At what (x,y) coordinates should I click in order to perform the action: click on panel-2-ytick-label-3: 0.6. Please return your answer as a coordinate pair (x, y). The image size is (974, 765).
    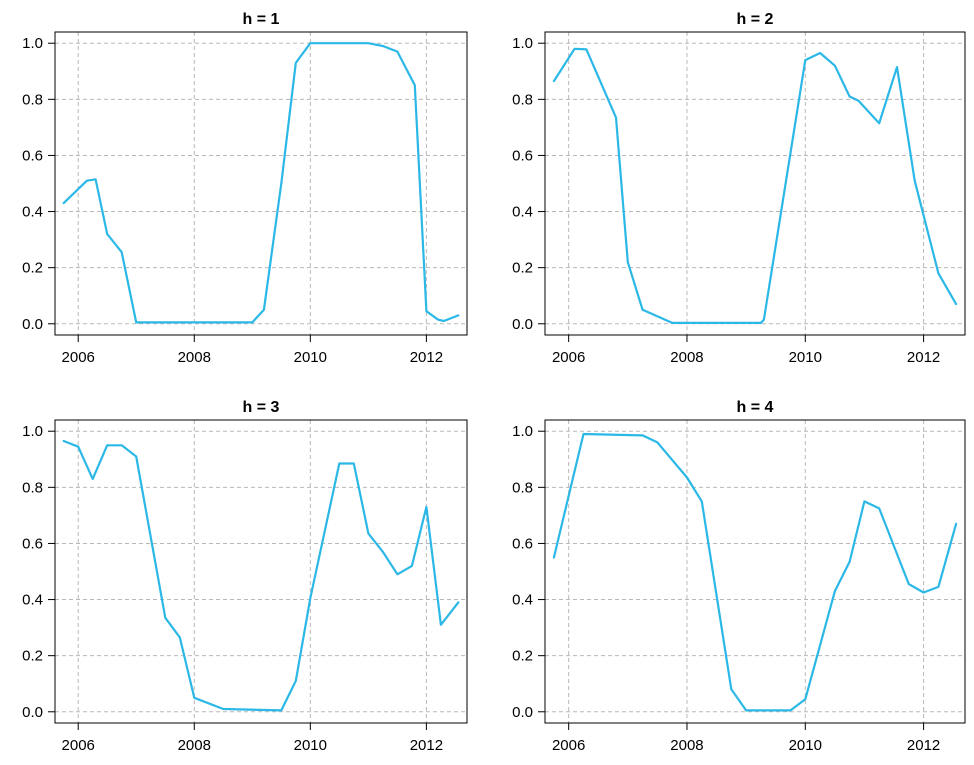
    Looking at the image, I should click on (522, 155).